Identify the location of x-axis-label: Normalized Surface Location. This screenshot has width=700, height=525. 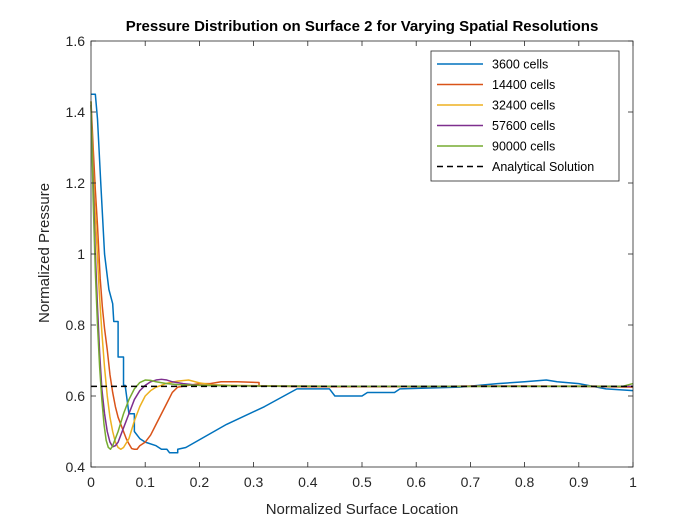
(362, 509).